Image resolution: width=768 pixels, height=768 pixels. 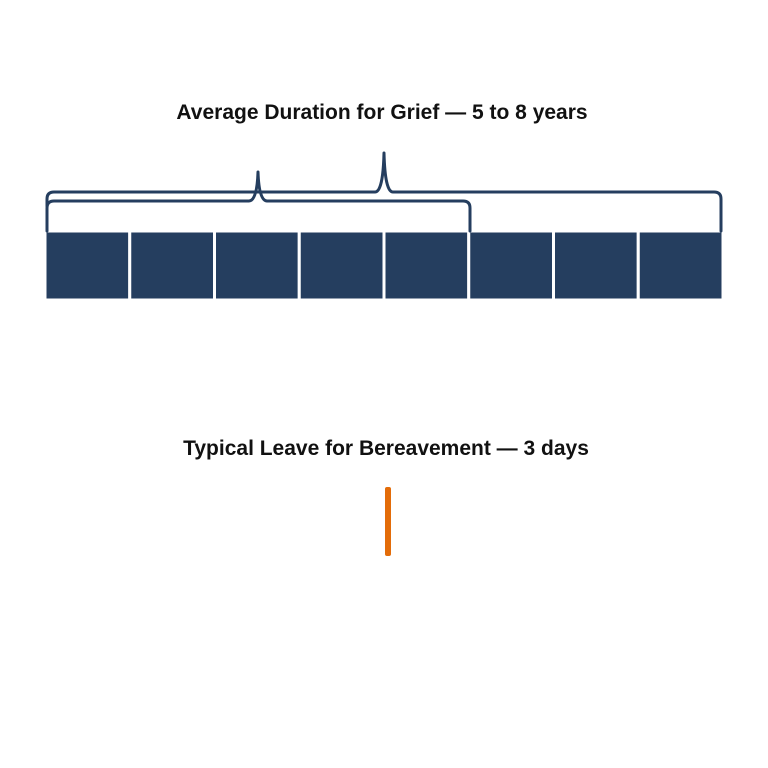 I want to click on bereavement-leave-title: Typical Leave for Bereavement — 3 days, so click(x=386, y=448).